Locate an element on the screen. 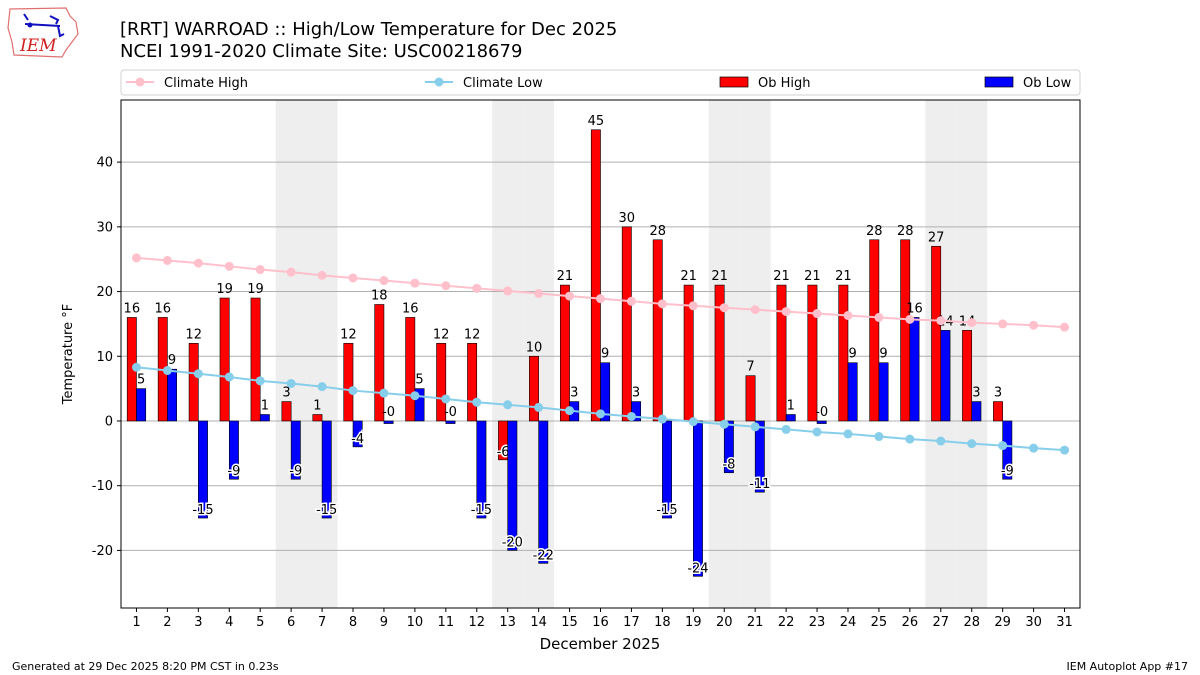  x-tick-label: 13 is located at coordinates (507, 622).